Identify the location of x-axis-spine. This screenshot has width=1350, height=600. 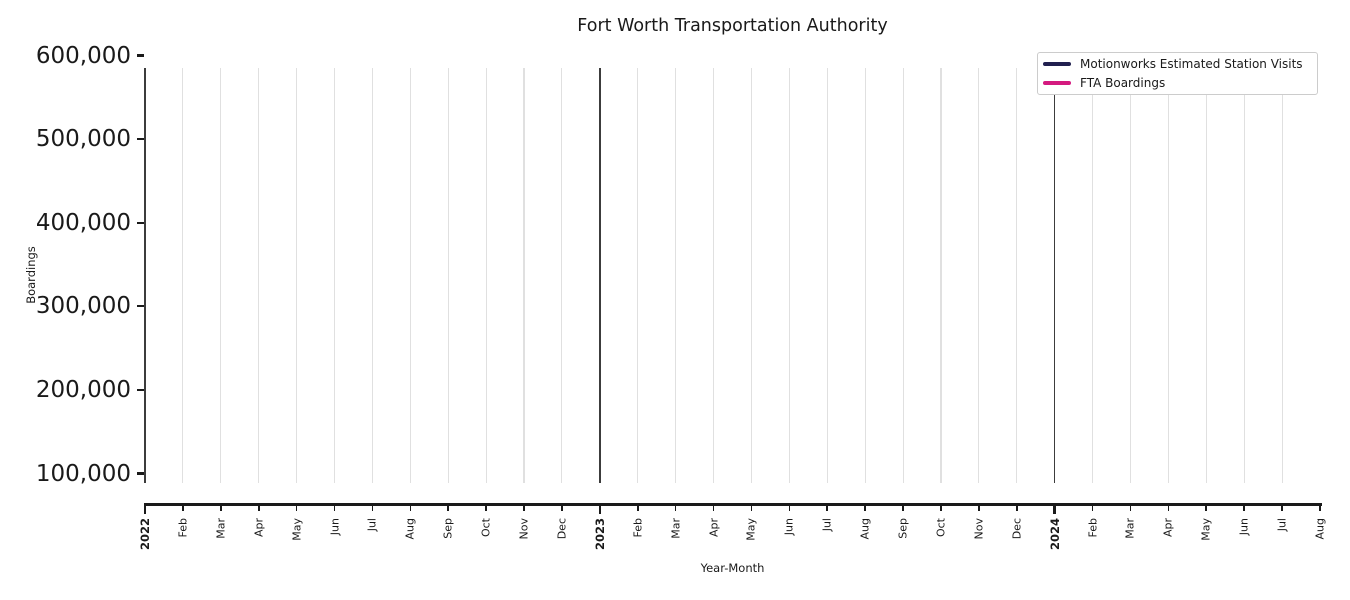
(732, 504).